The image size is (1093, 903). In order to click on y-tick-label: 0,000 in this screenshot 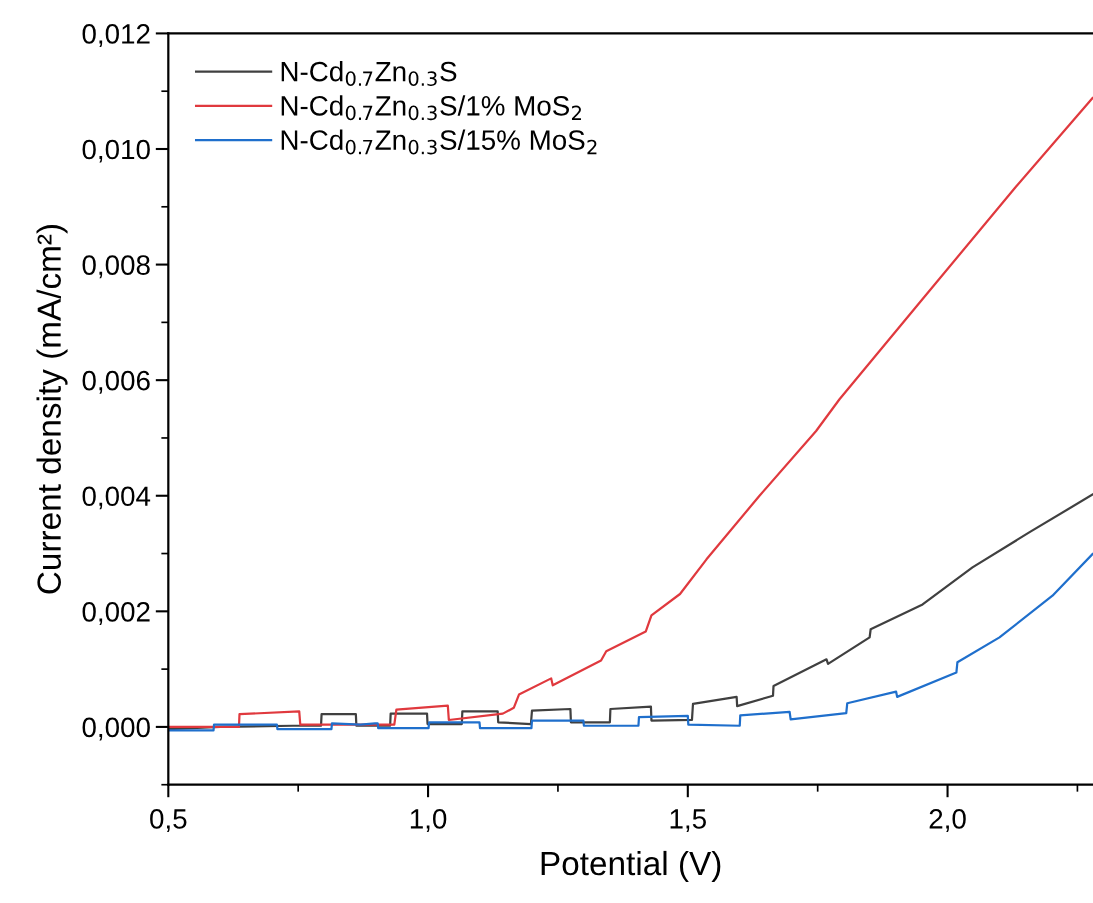, I will do `click(116, 729)`.